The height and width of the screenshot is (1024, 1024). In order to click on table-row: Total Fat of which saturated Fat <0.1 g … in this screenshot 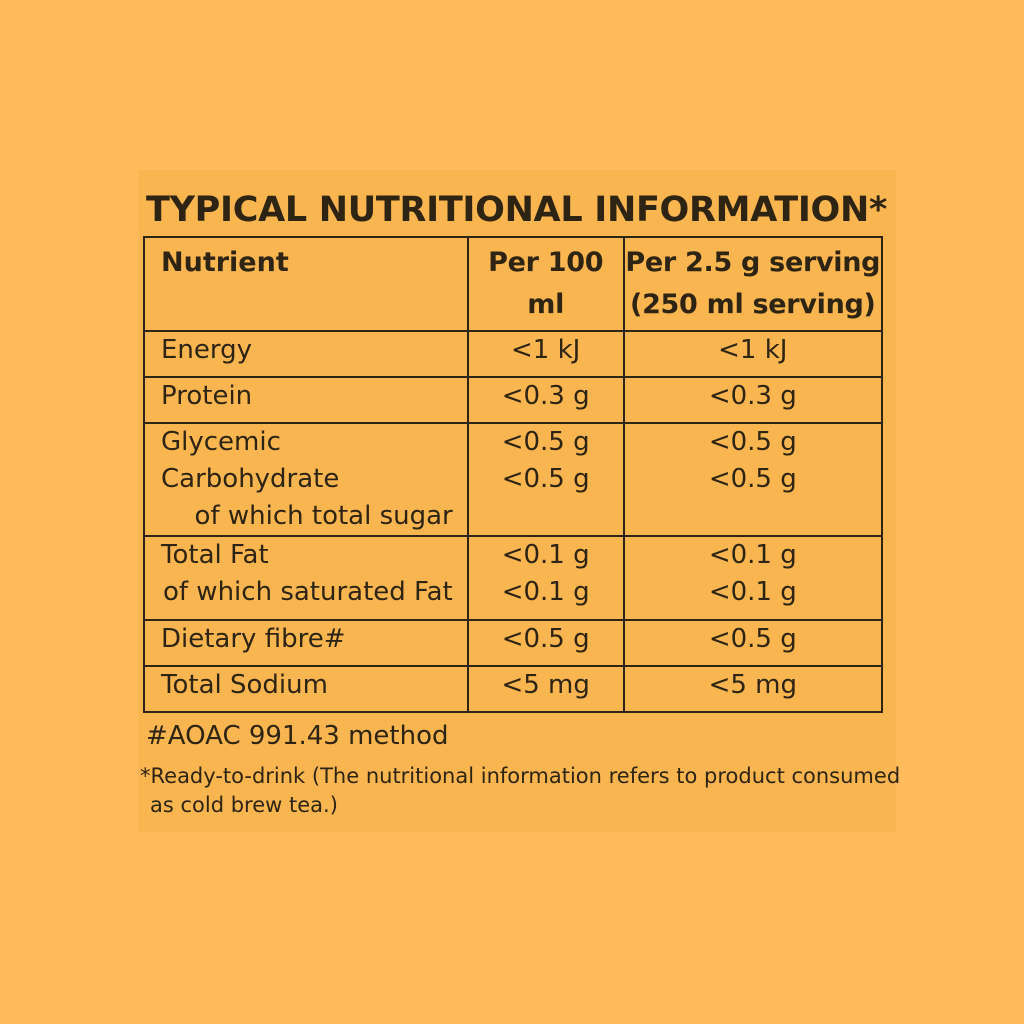, I will do `click(513, 578)`.